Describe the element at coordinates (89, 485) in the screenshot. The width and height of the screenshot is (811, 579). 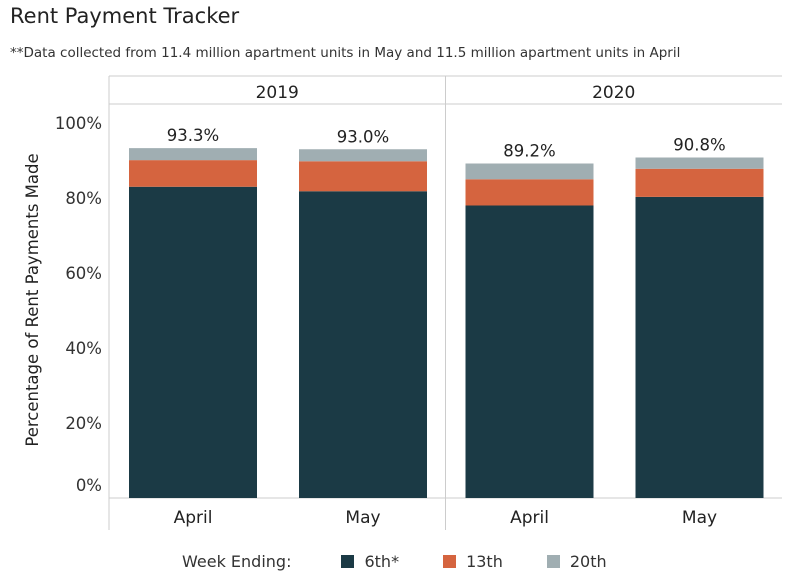
I see `y-tick-label-0: 0%` at that location.